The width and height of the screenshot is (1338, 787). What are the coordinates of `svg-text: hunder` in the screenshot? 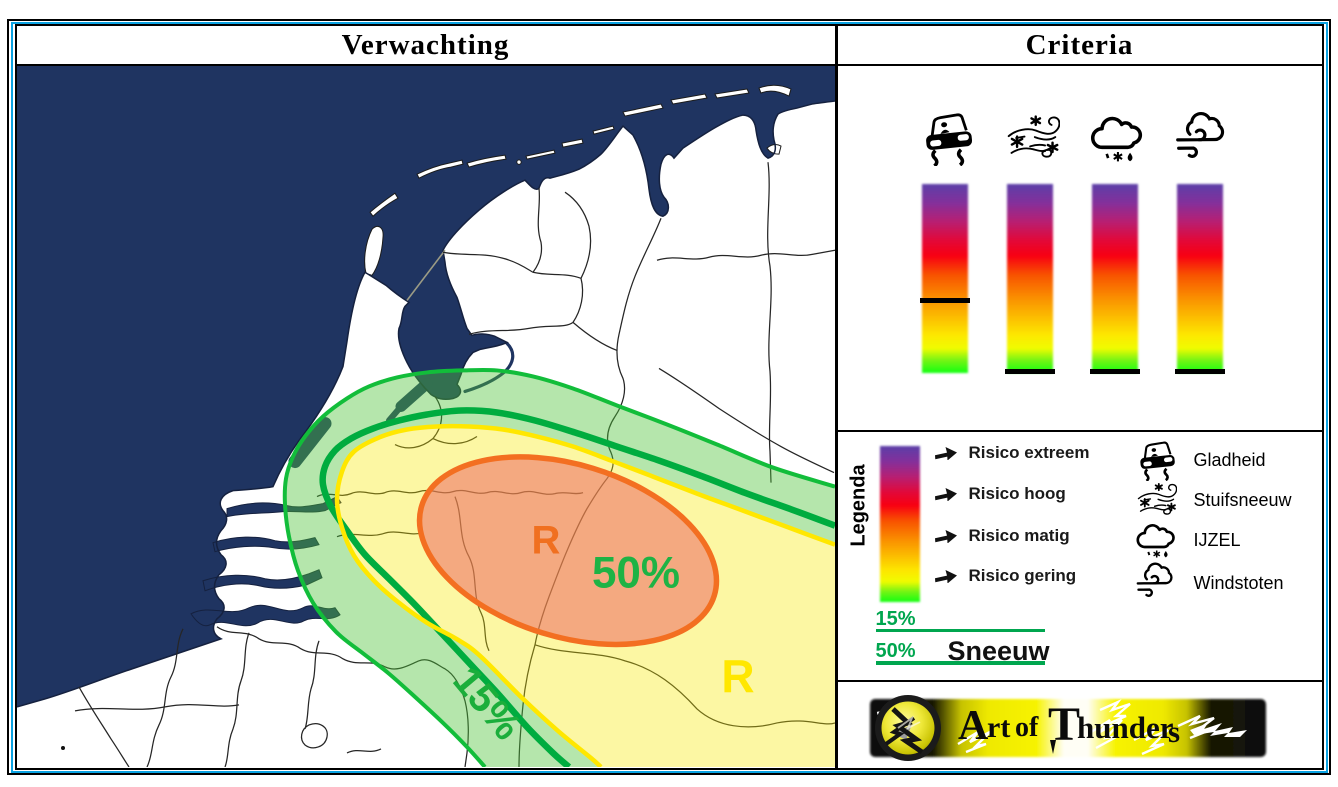 It's located at (1125, 727).